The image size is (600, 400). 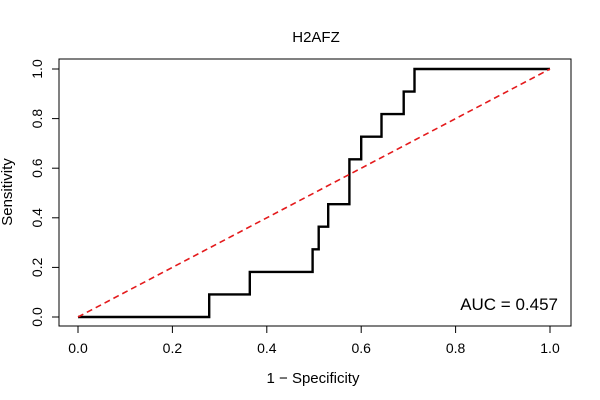 What do you see at coordinates (316, 37) in the screenshot?
I see `chart-title: H2AFZ` at bounding box center [316, 37].